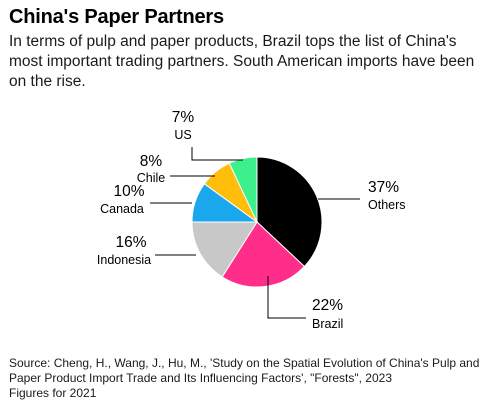  I want to click on value-label-chile: 8%, so click(151, 161).